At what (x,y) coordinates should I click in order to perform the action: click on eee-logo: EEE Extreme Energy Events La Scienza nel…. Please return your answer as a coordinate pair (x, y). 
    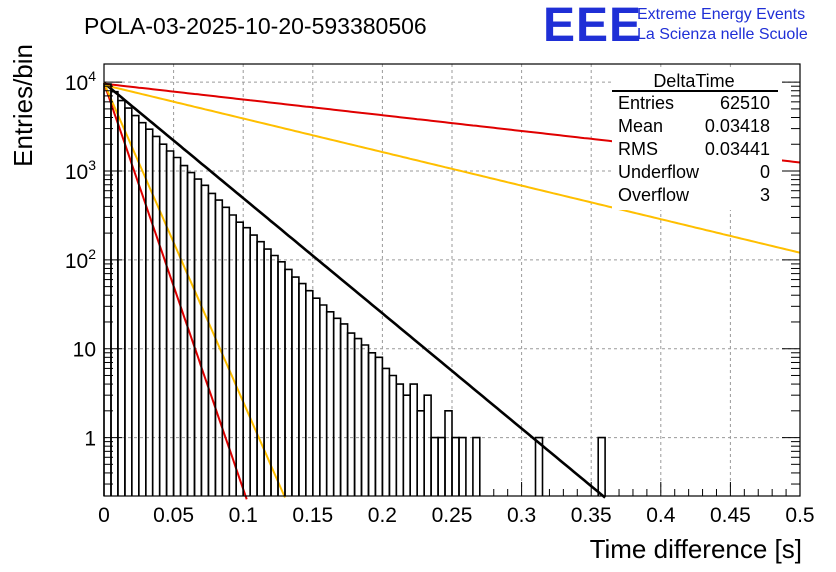
    Looking at the image, I should click on (675, 26).